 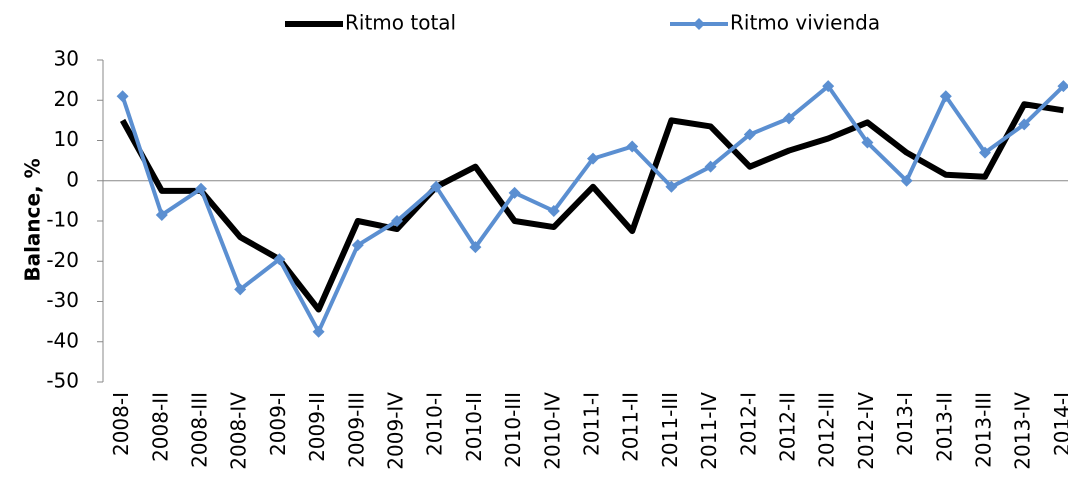 I want to click on x-tick-label: 2008-IV, so click(x=239, y=431).